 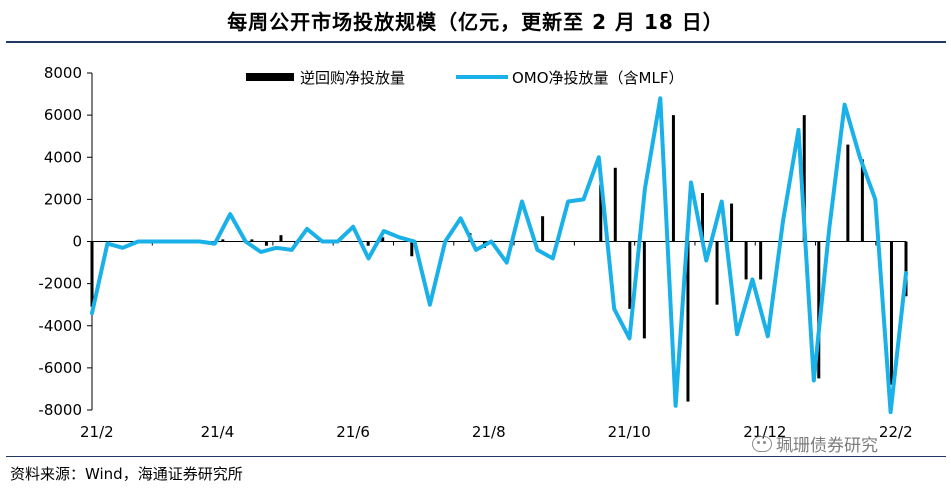 I want to click on title-divider, so click(x=476, y=42).